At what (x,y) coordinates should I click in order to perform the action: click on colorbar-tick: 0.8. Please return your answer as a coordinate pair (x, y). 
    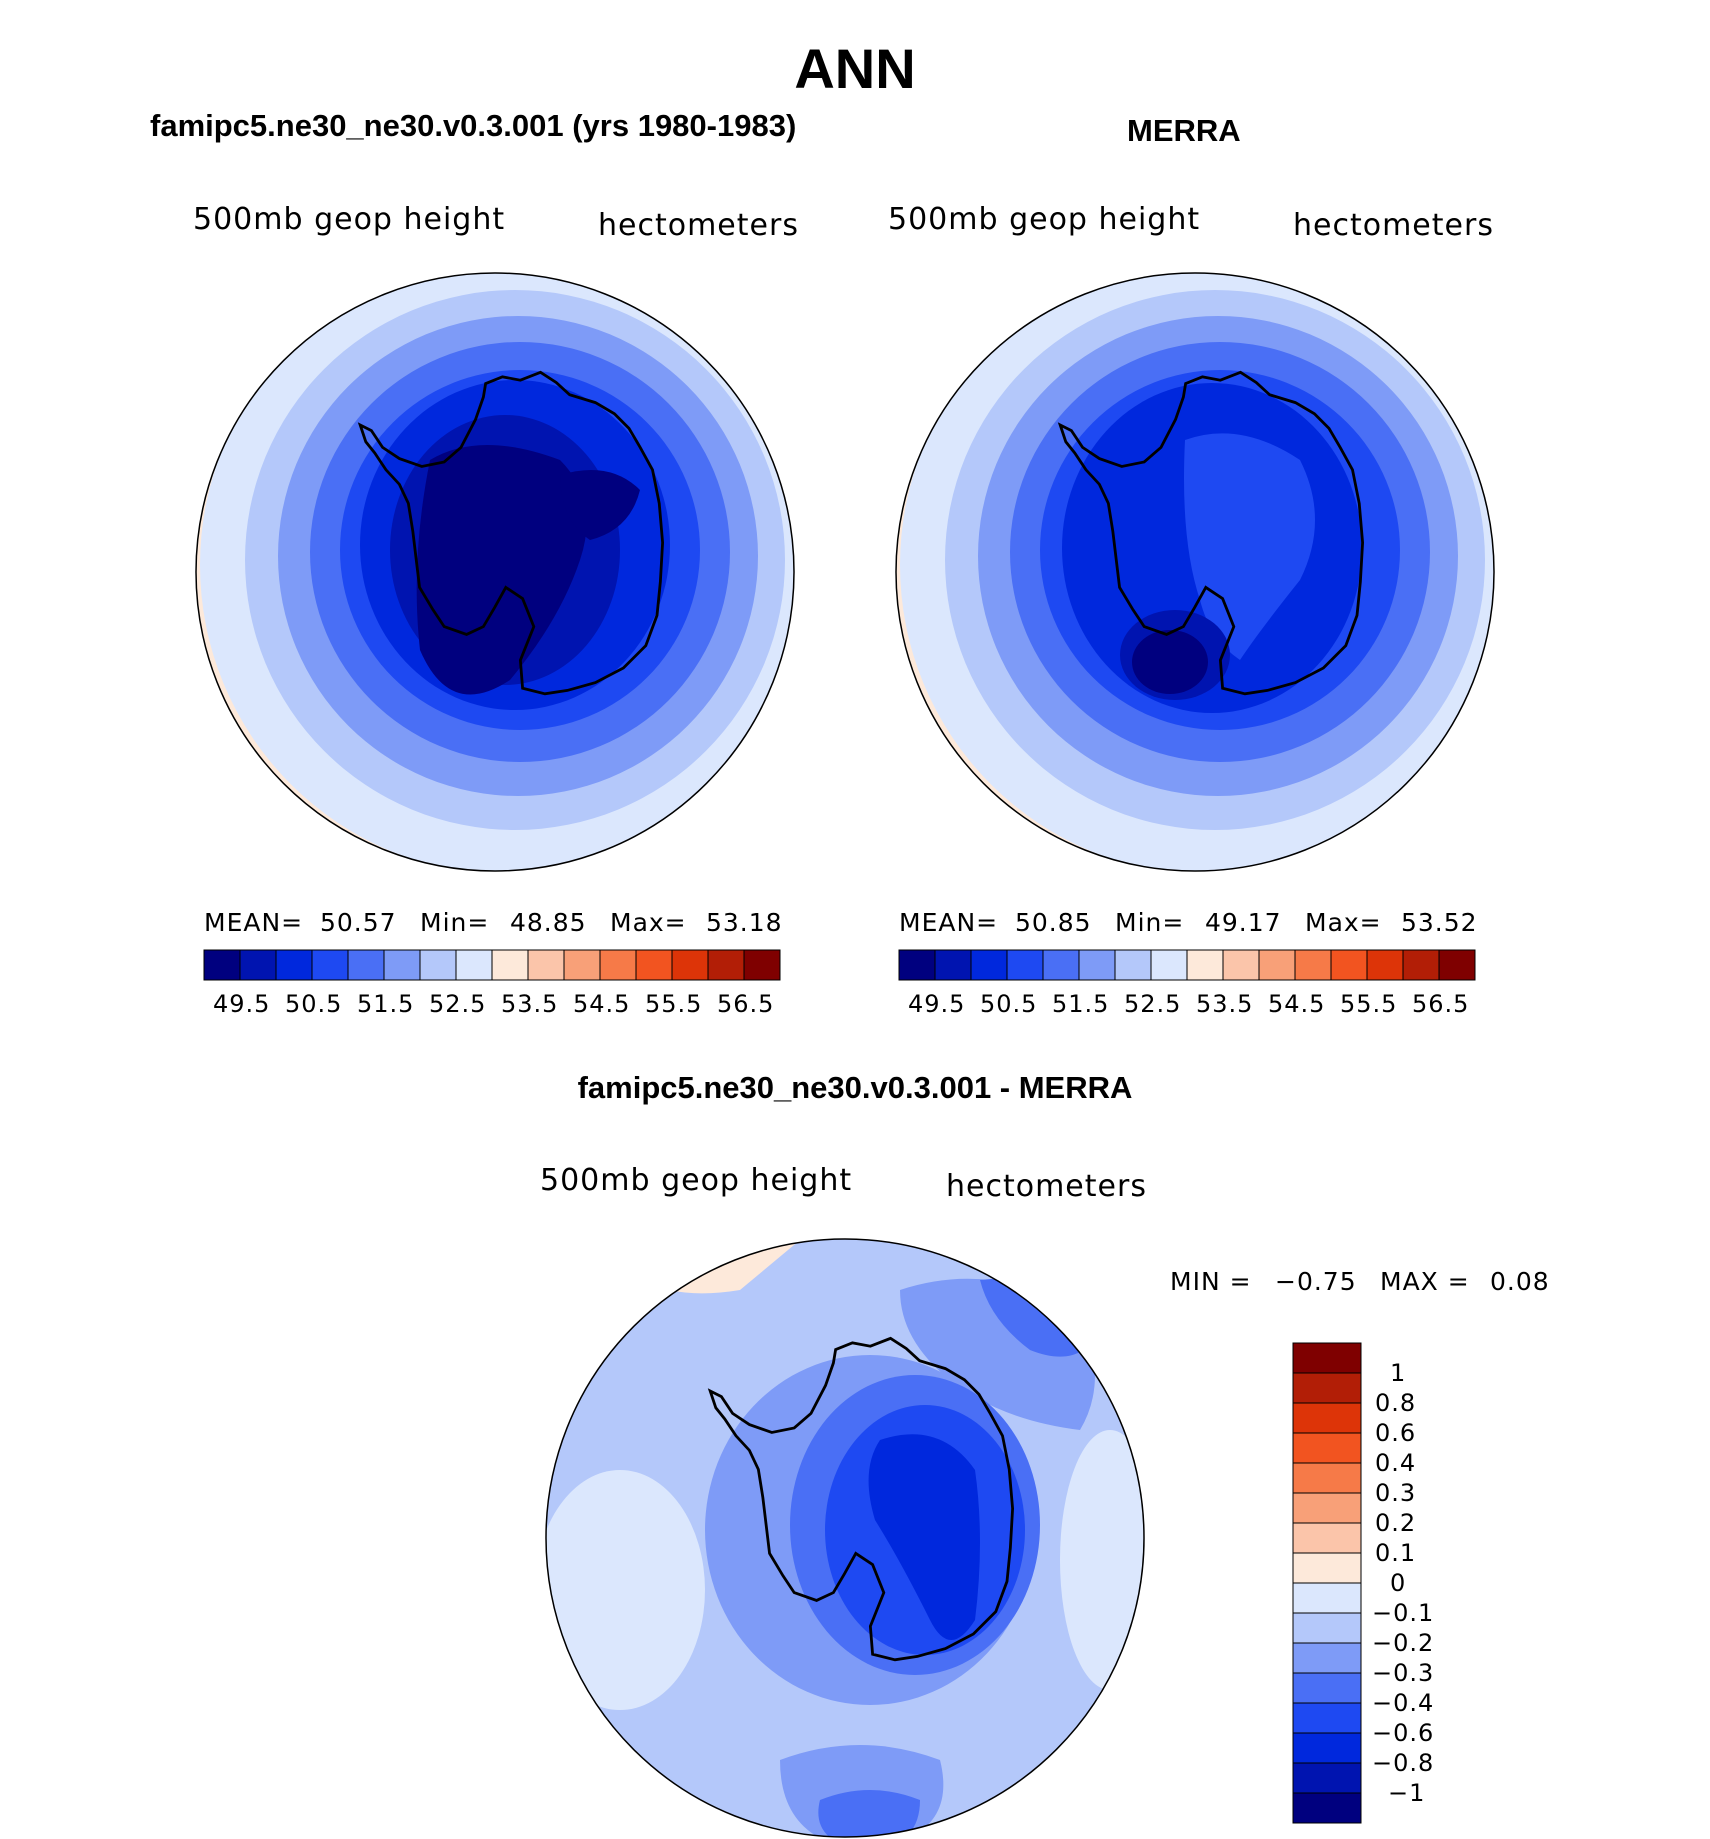
    Looking at the image, I should click on (1396, 1403).